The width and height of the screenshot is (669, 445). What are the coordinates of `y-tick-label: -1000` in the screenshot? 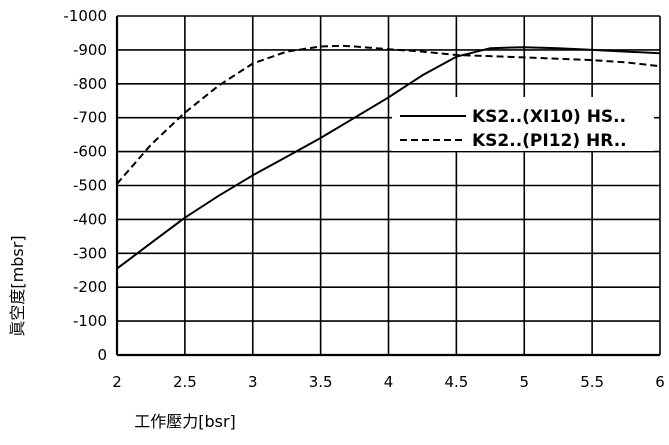 It's located at (85, 16).